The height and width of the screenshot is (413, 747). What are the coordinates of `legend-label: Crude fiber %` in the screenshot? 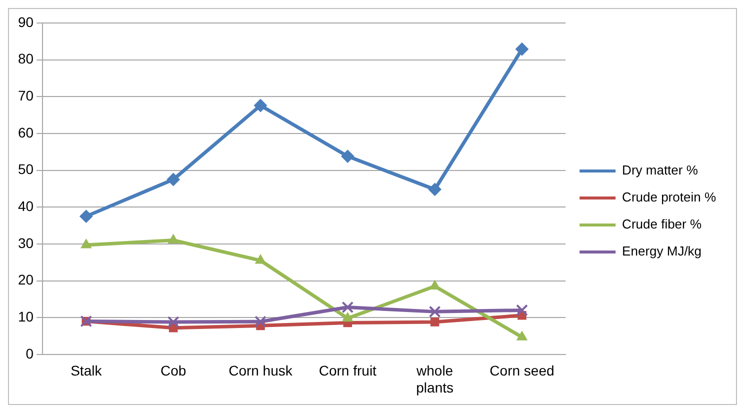 It's located at (662, 224).